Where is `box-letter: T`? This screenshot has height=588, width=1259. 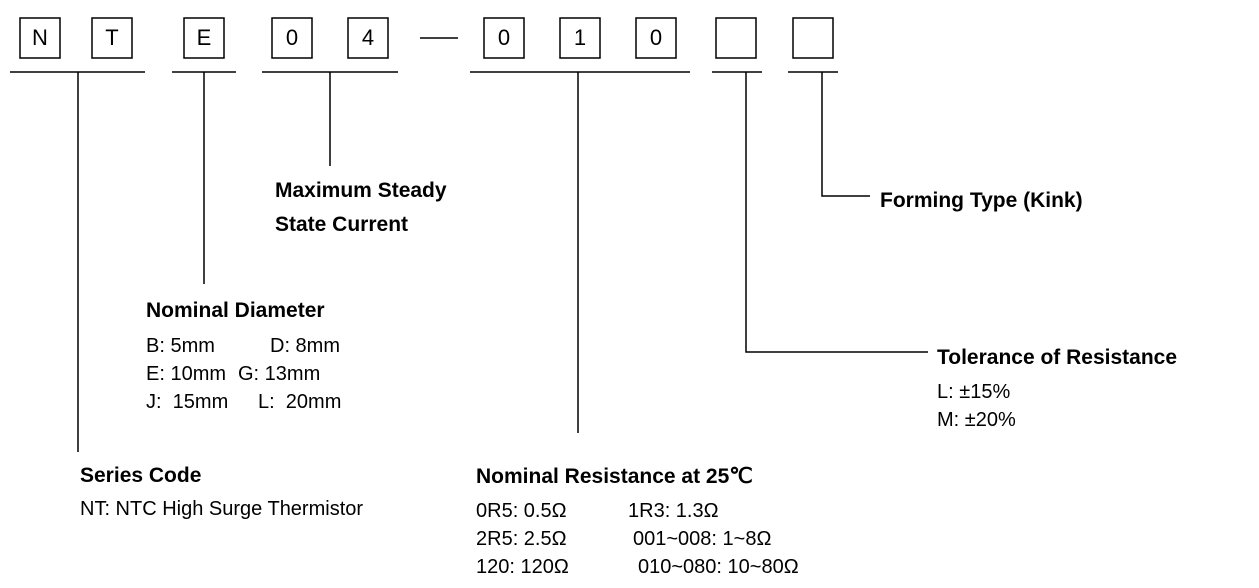 box-letter: T is located at coordinates (111, 37).